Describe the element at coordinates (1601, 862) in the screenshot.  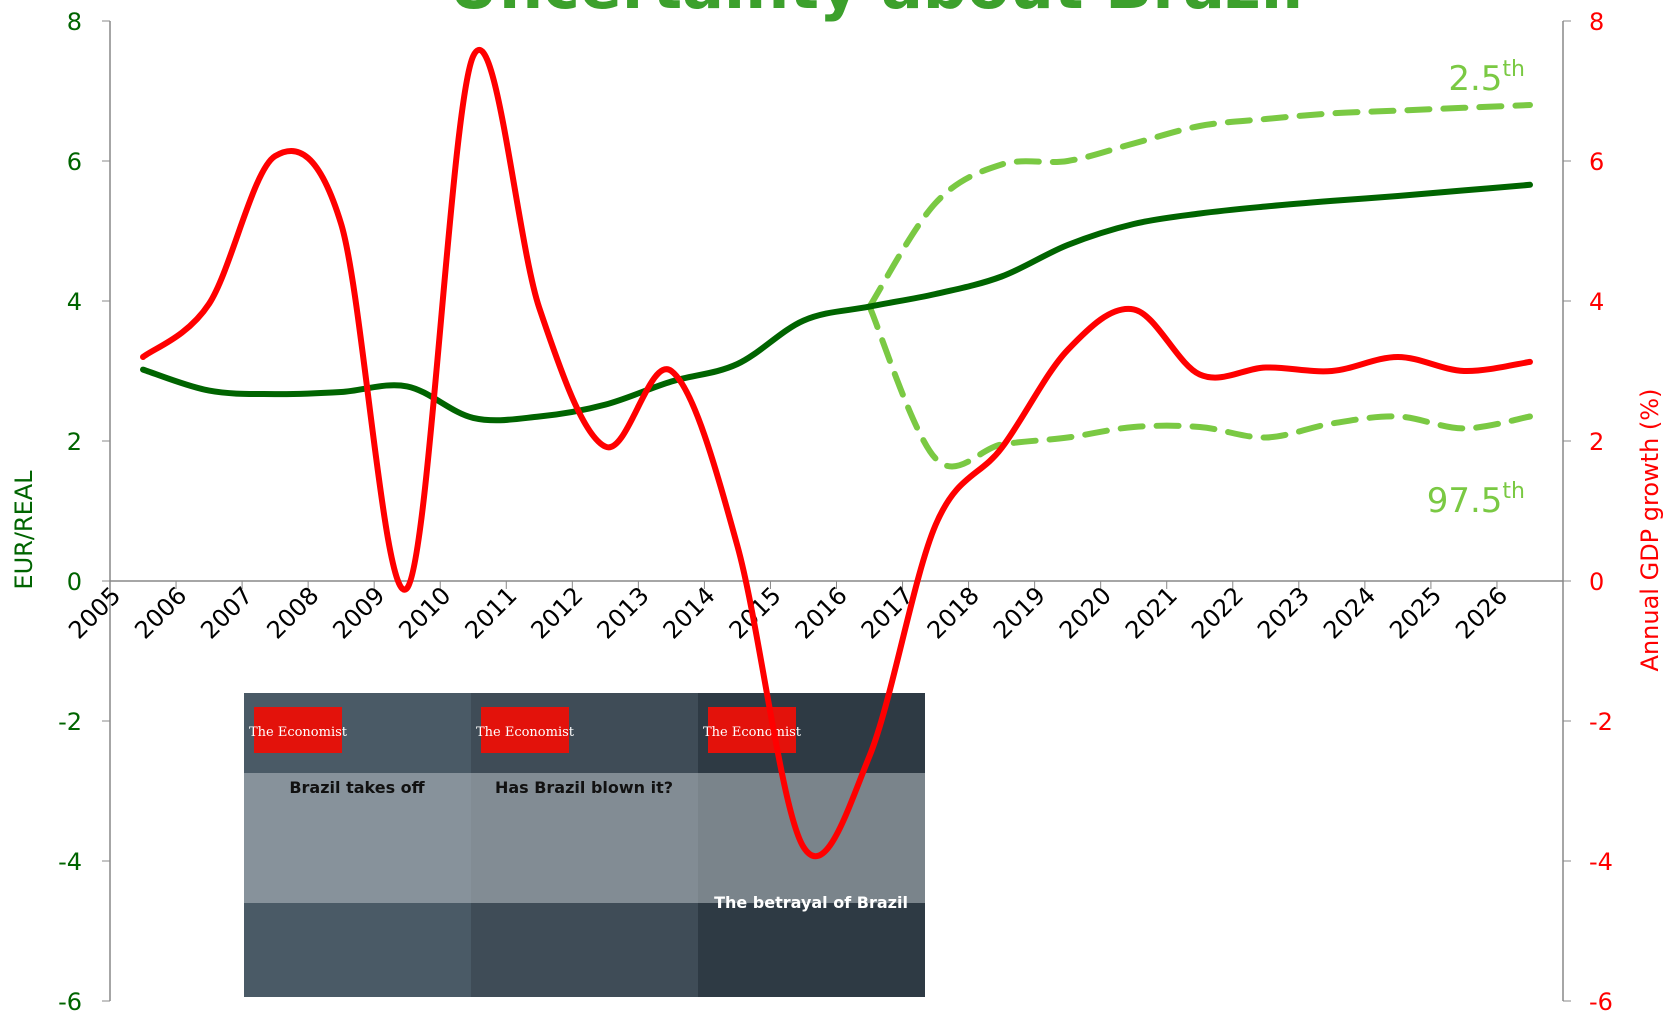
I see `y2-tick-label: -4` at that location.